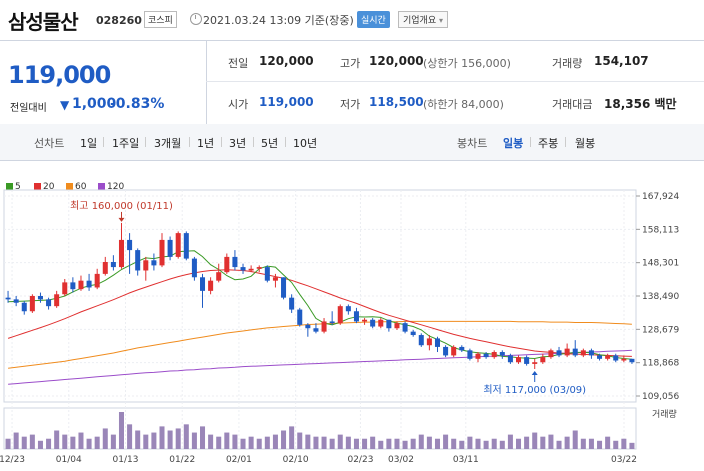  I want to click on low-annotation: 최저 117,000 (03/09), so click(534, 390).